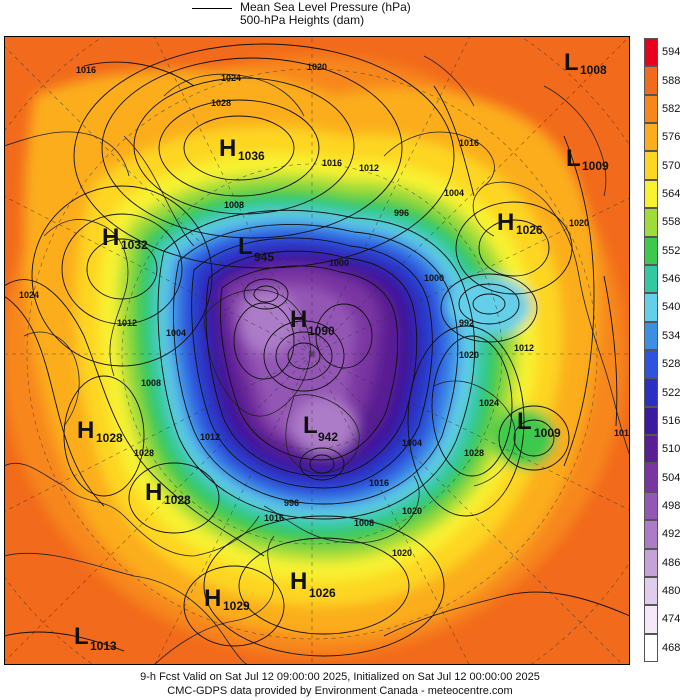 This screenshot has height=700, width=680. I want to click on color-scale-label: 486, so click(671, 562).